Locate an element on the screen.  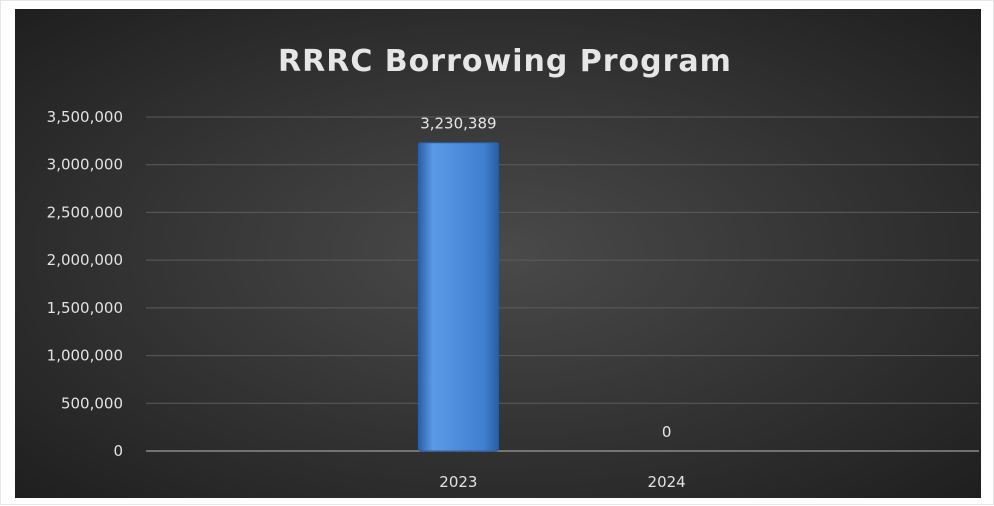
bar-2023 is located at coordinates (458, 297).